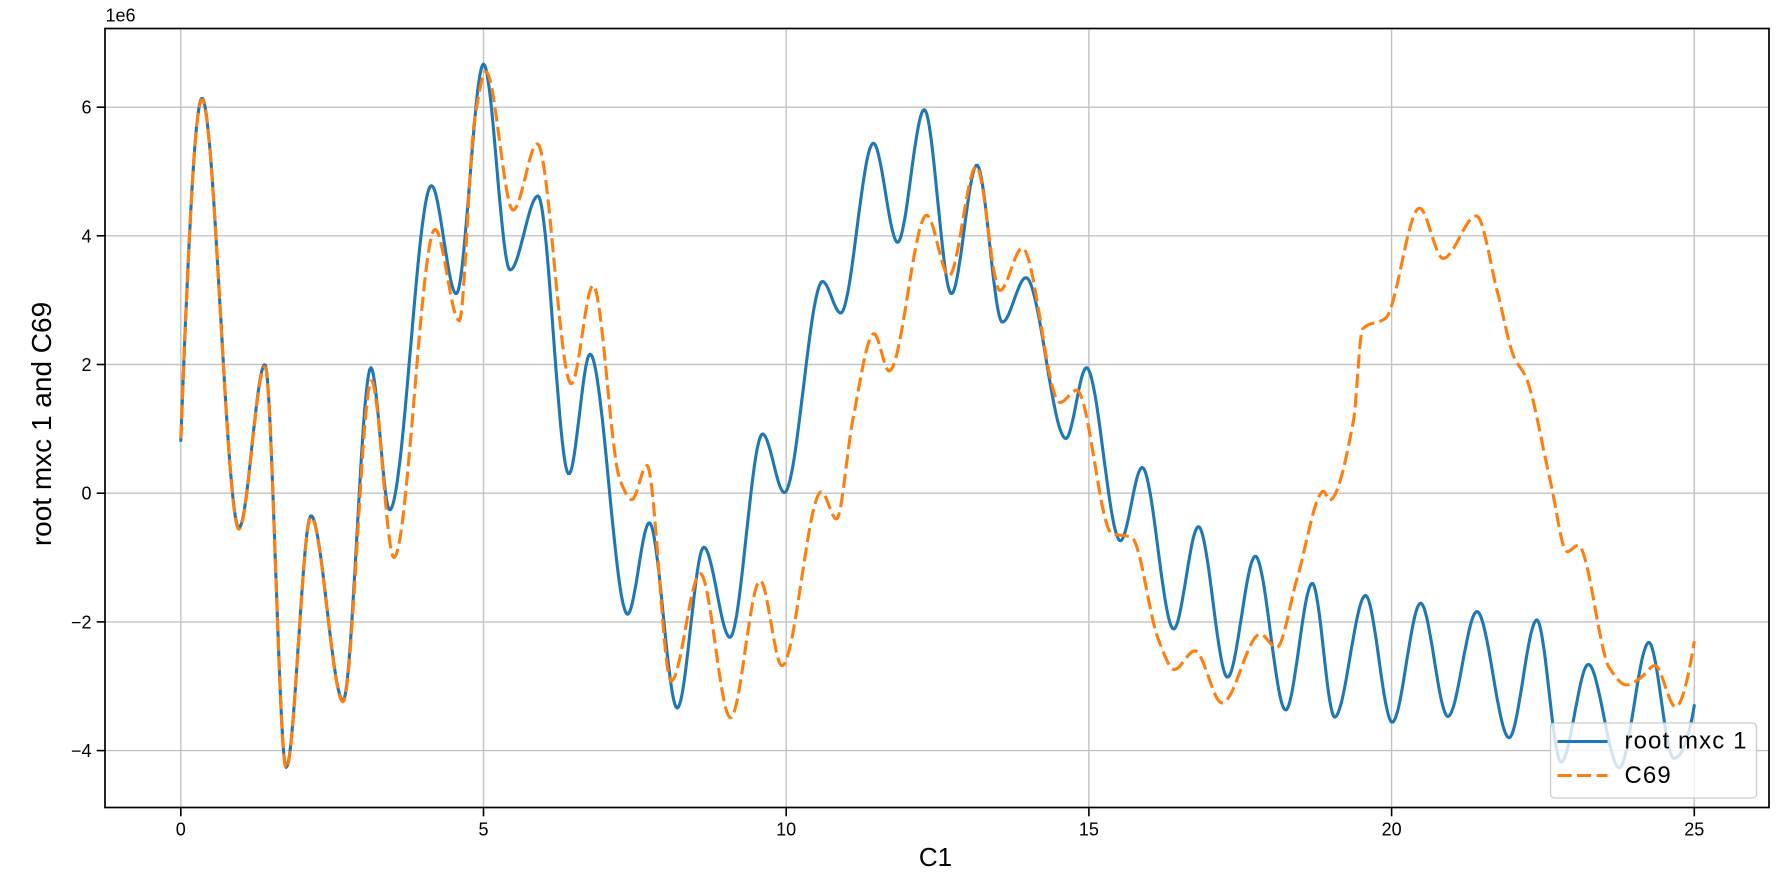 The height and width of the screenshot is (878, 1788). Describe the element at coordinates (86, 365) in the screenshot. I see `svg-text: 2` at that location.